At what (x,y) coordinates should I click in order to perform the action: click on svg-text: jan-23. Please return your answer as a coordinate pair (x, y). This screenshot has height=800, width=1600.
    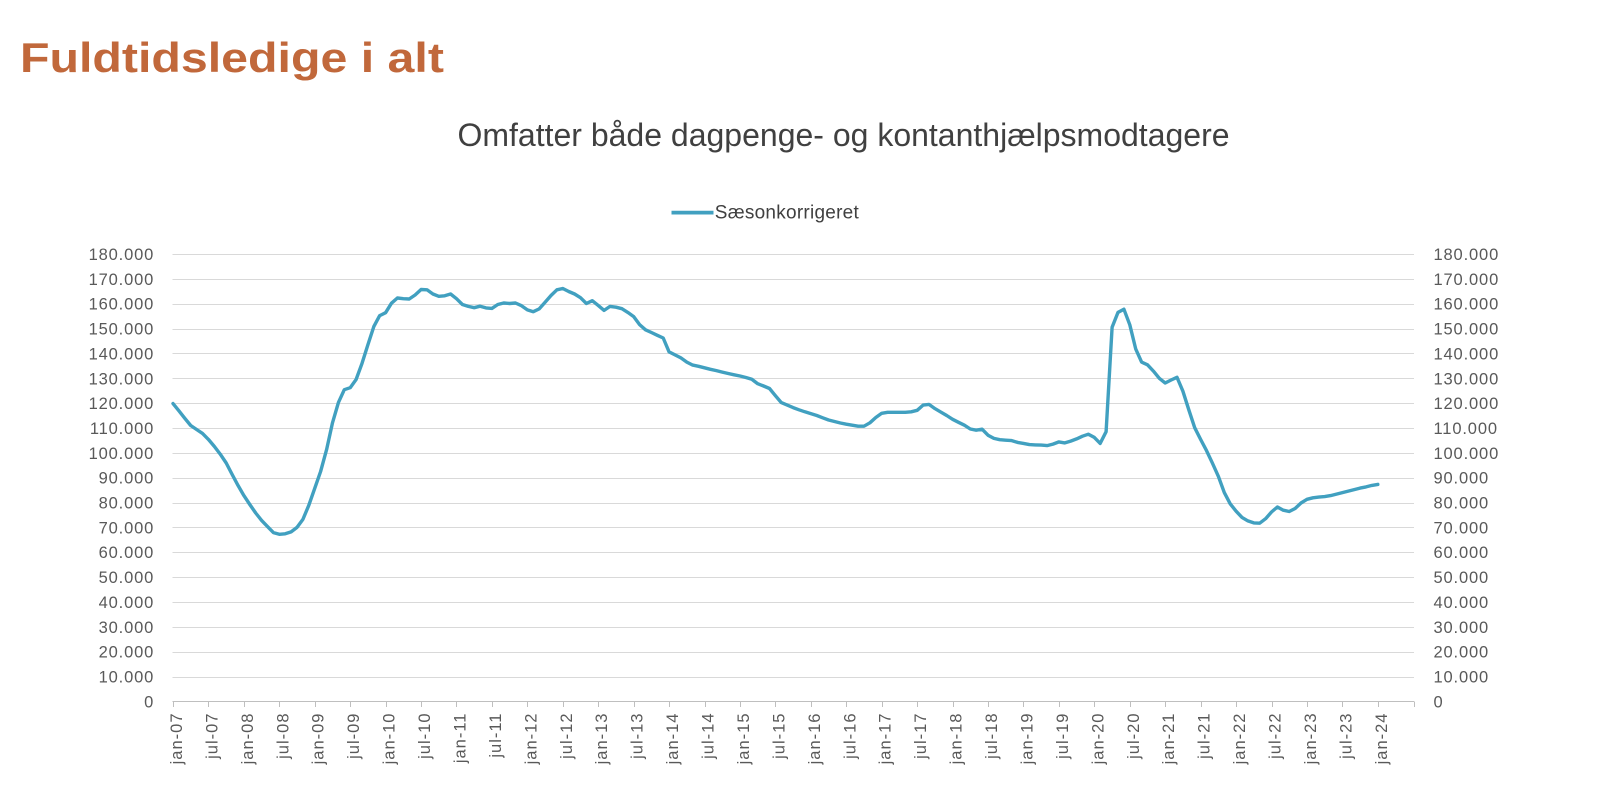
    Looking at the image, I should click on (1311, 739).